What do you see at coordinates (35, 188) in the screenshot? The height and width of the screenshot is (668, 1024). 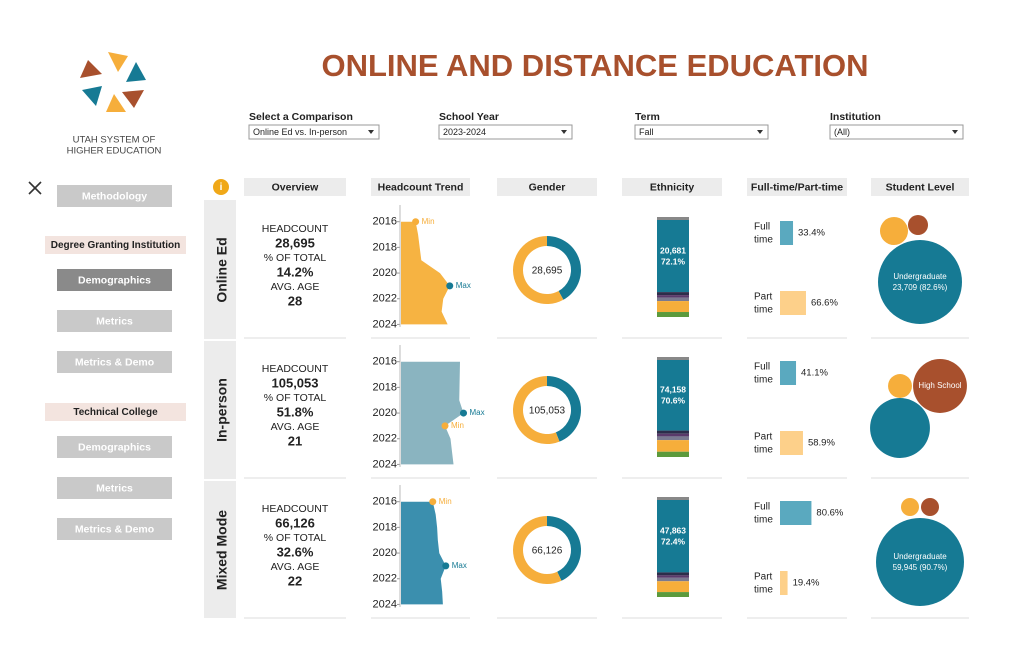 I see `close-icon` at bounding box center [35, 188].